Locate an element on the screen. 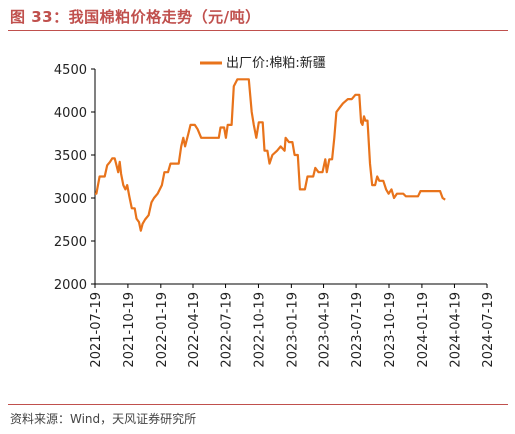 The width and height of the screenshot is (515, 434). x-tick-label: 2024-01-19 is located at coordinates (423, 330).